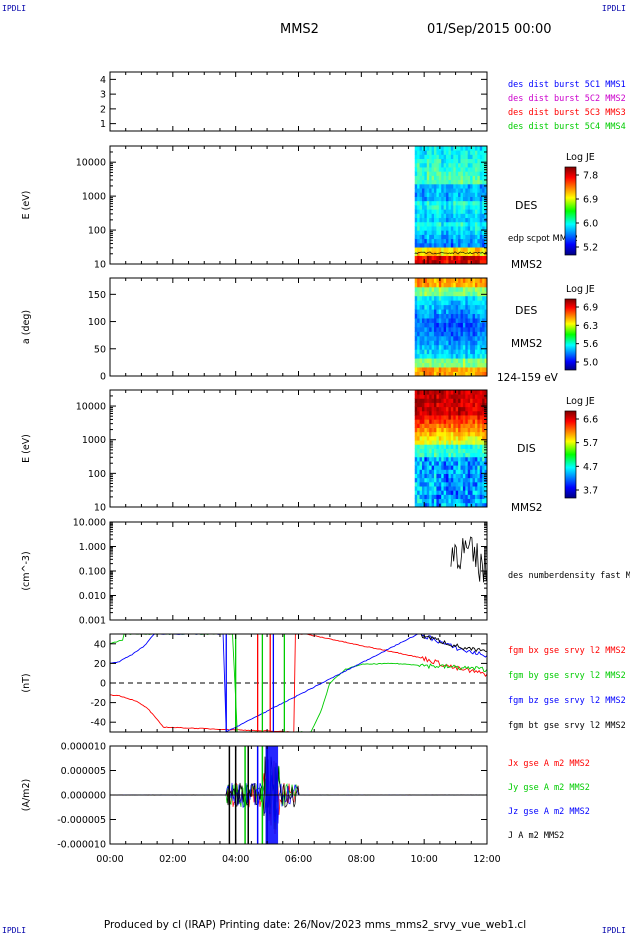  What do you see at coordinates (103, 95) in the screenshot?
I see `y-tick-label-burst-1: 3` at bounding box center [103, 95].